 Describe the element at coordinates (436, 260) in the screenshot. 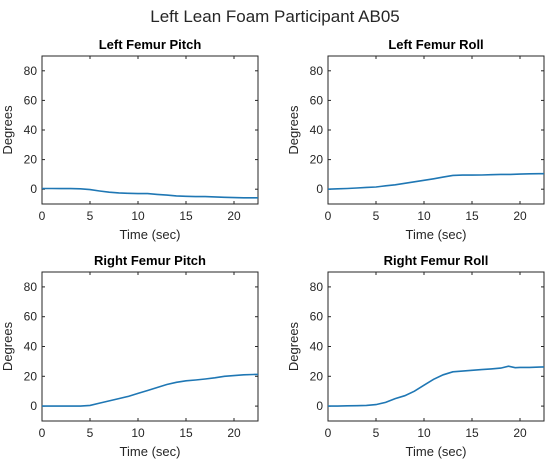

I see `plot-title: Right Femur Roll` at that location.